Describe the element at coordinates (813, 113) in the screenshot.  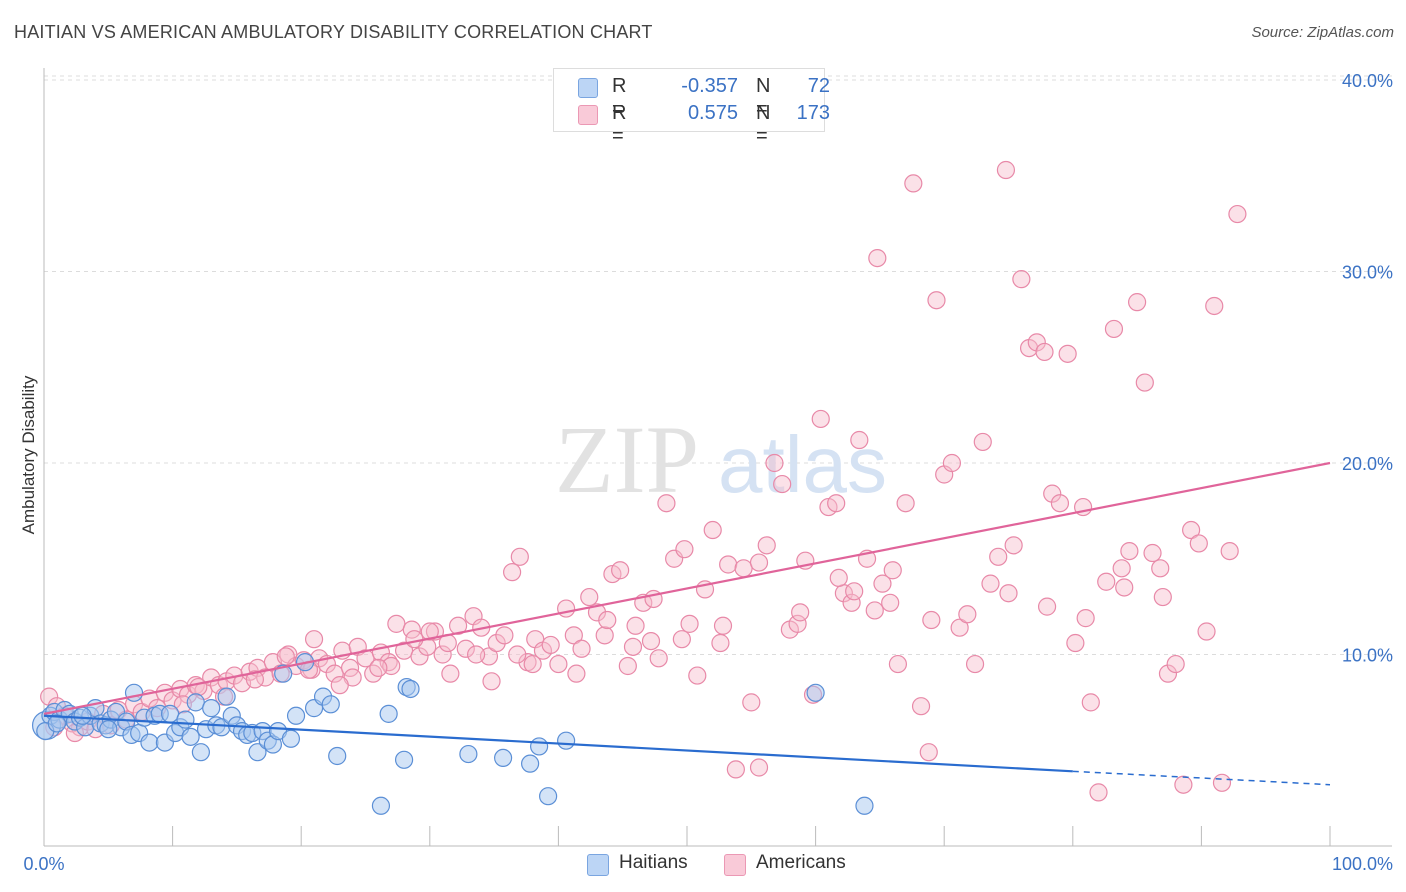
I see `legend-n-value: 173` at that location.